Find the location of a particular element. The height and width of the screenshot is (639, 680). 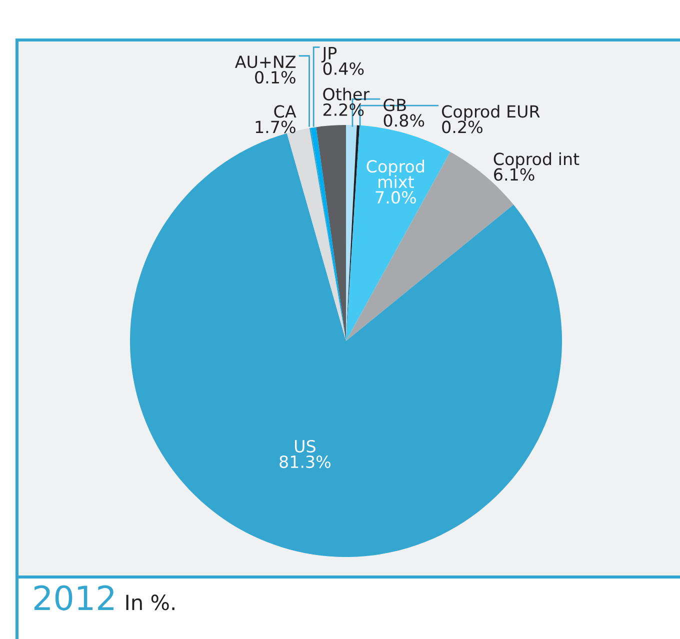

text: 2012 is located at coordinates (74, 597).